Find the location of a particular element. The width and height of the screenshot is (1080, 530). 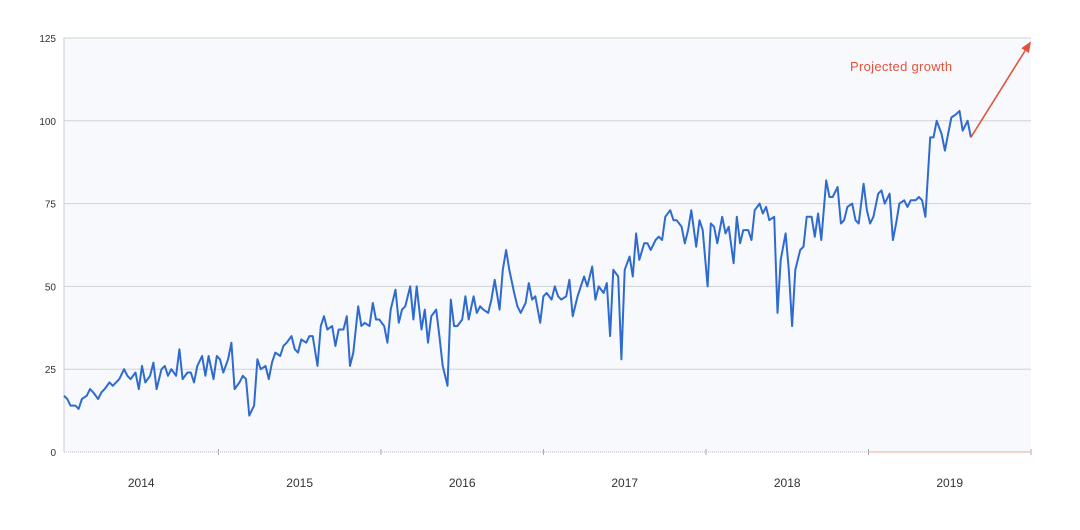

y-tick-label-0: 0 is located at coordinates (53, 453).